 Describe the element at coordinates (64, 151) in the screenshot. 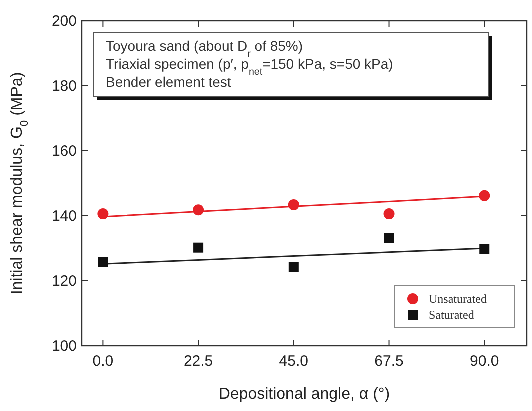

I see `y-tick-label: 160` at that location.